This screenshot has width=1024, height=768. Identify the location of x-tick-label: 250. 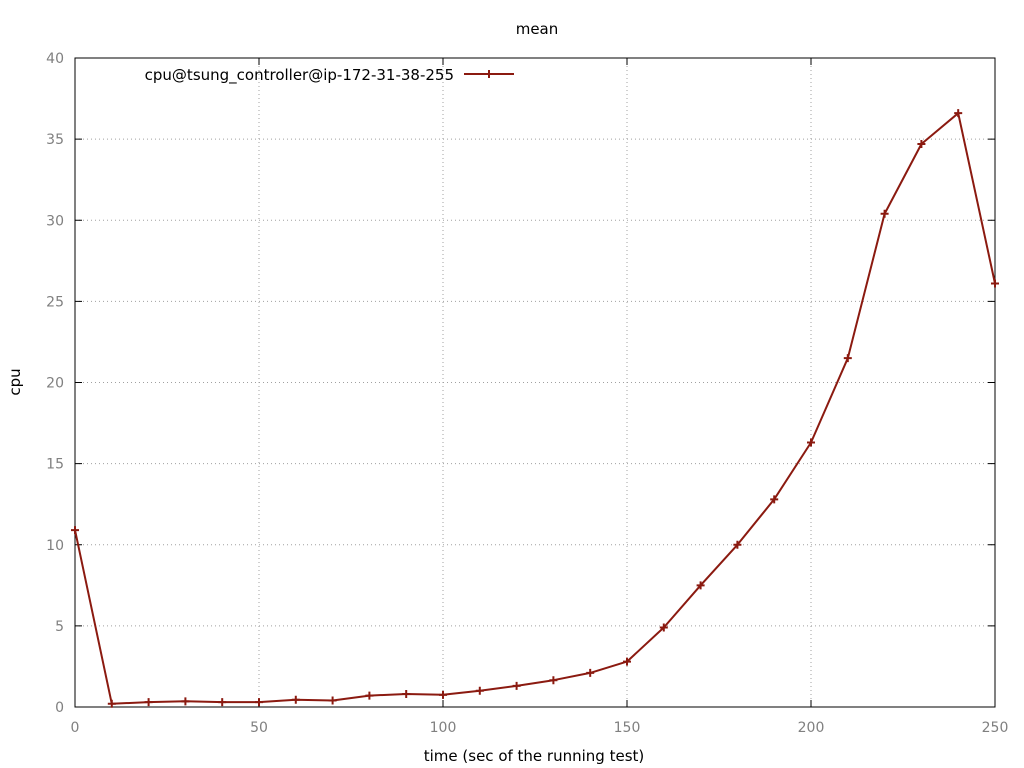
(995, 728).